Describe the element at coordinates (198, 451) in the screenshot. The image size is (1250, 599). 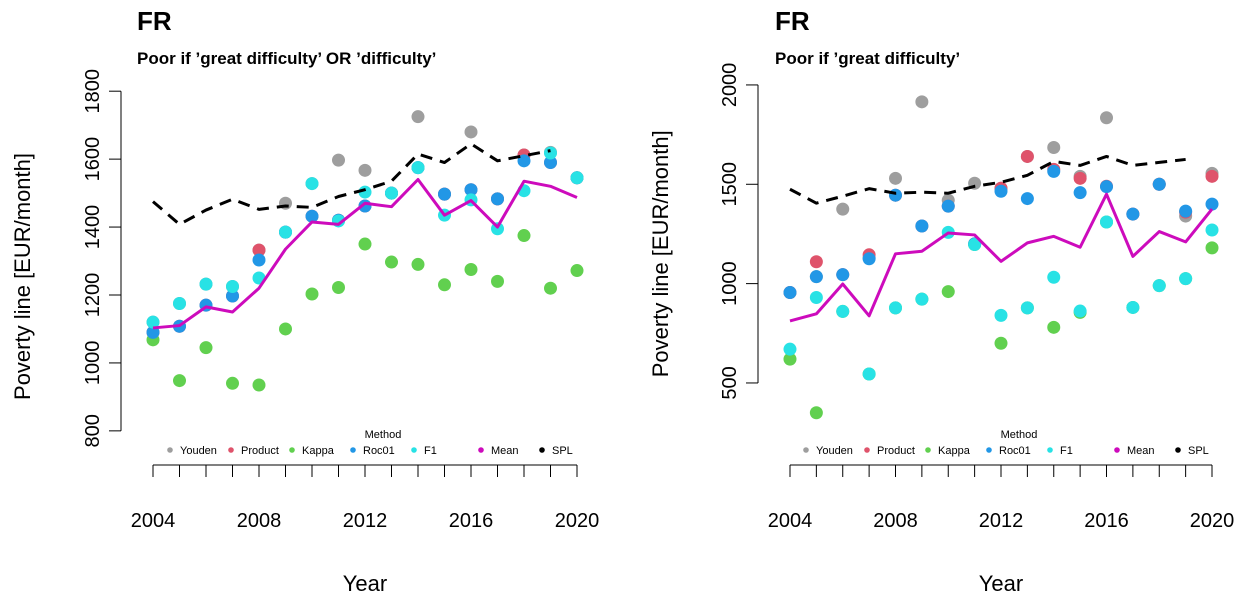
I see `legend-label: Youden` at that location.